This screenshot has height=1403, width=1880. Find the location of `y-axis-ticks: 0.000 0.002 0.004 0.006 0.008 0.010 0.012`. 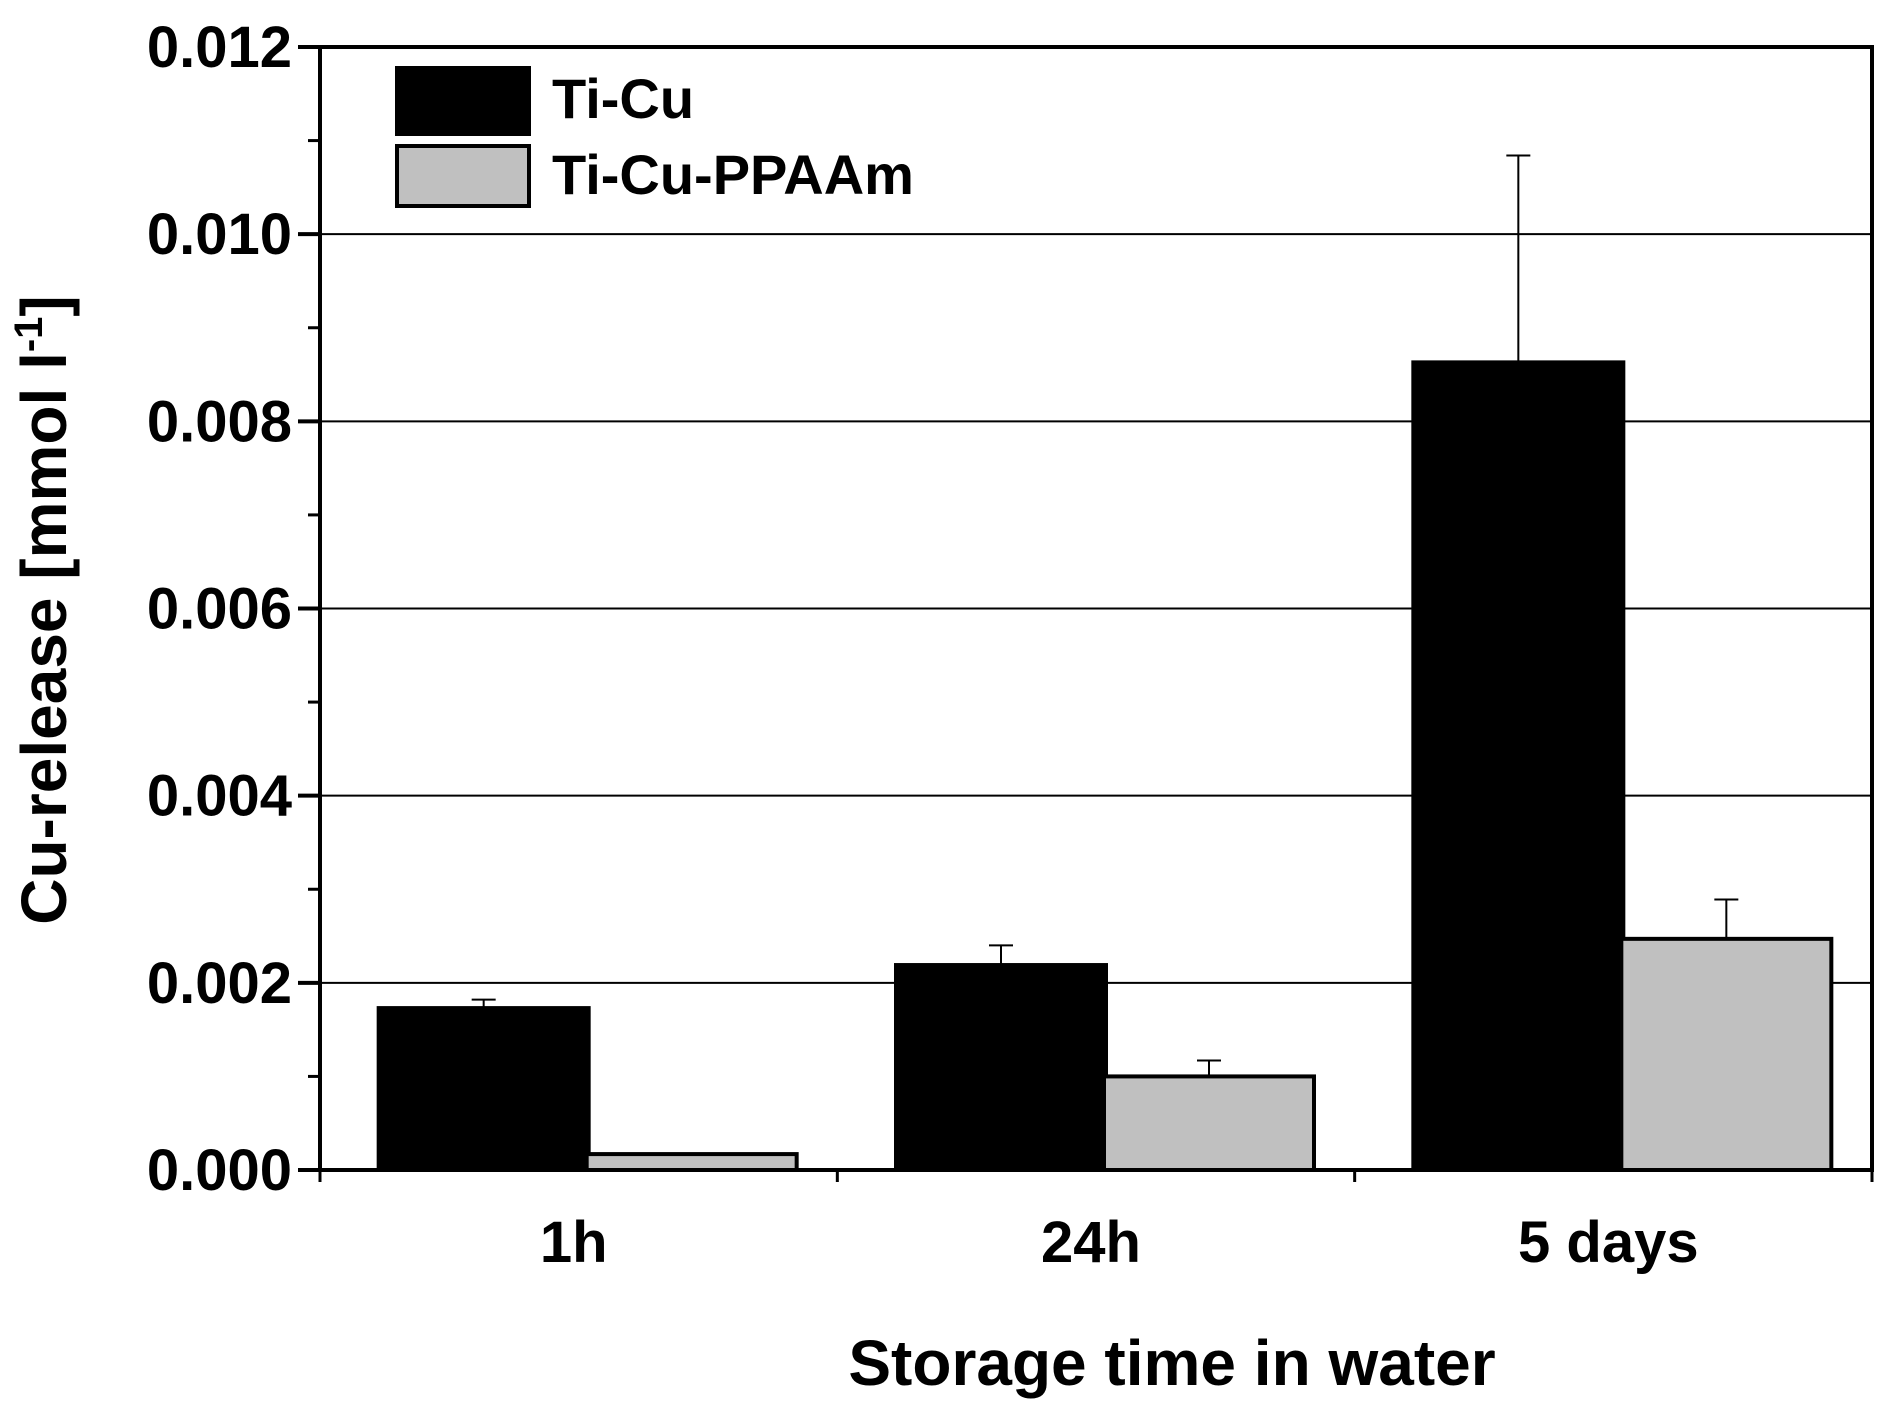

y-axis-ticks: 0.000 0.002 0.004 0.006 0.008 0.010 0.012 is located at coordinates (233, 609).